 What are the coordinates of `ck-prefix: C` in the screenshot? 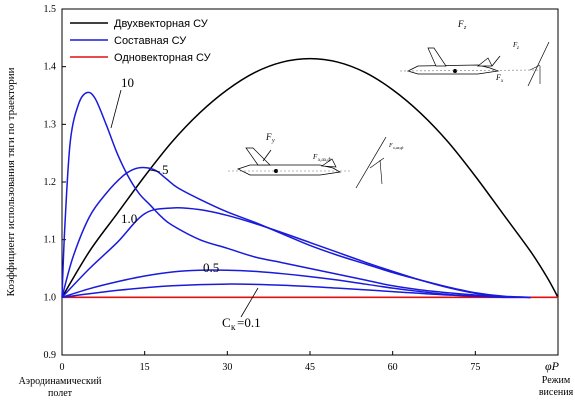 It's located at (226, 322).